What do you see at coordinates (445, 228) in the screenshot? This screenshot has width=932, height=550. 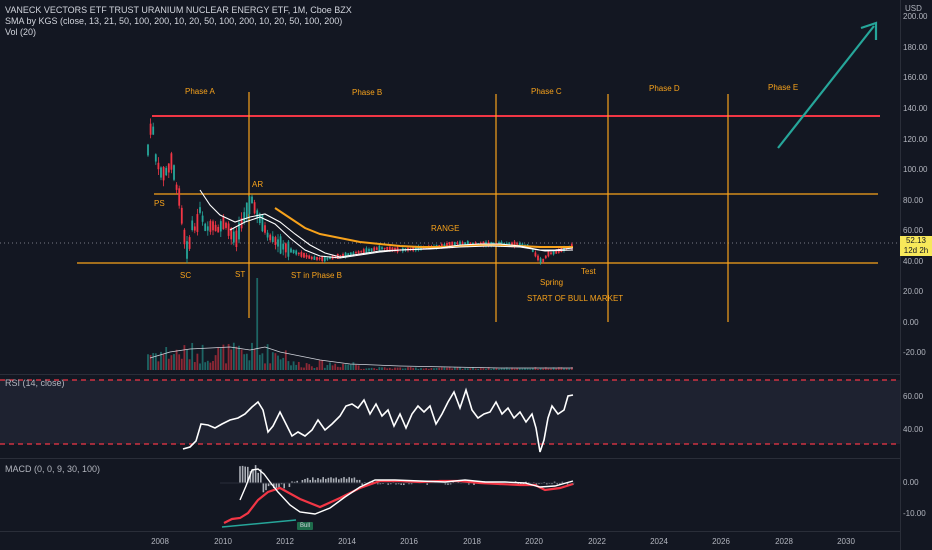 I see `range-label: RANGE` at bounding box center [445, 228].